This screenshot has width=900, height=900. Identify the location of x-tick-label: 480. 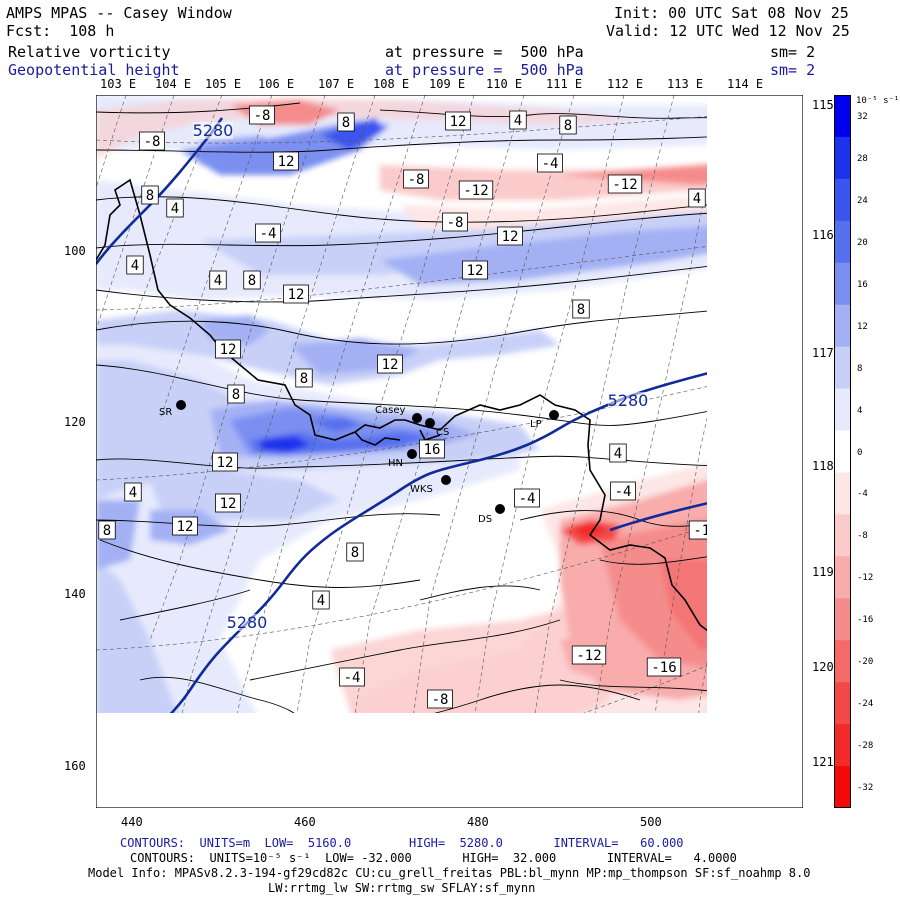
(478, 822).